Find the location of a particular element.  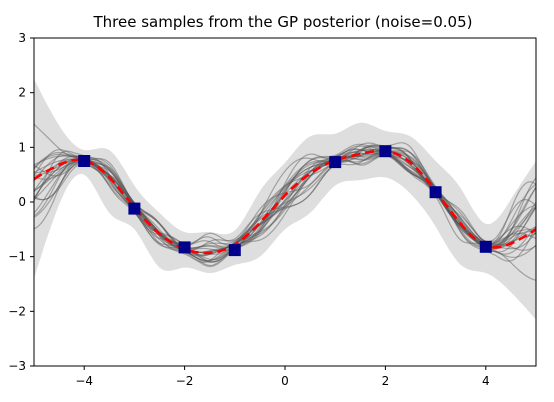

x-tick-label: 2 is located at coordinates (386, 381).